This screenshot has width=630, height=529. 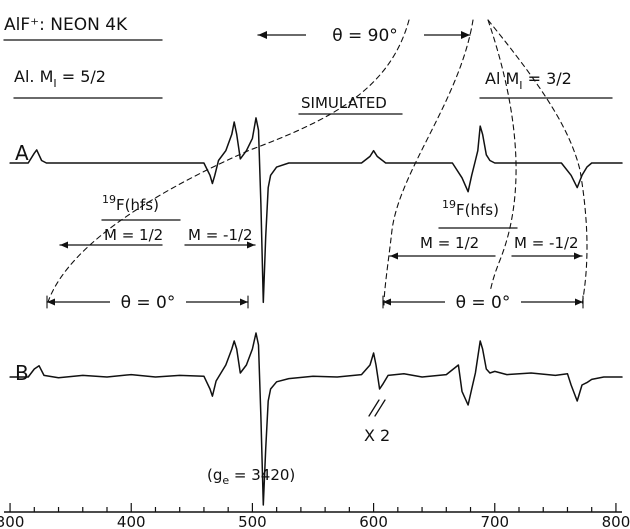 What do you see at coordinates (394, 256) in the screenshot?
I see `m-right-1-arrow-head` at bounding box center [394, 256].